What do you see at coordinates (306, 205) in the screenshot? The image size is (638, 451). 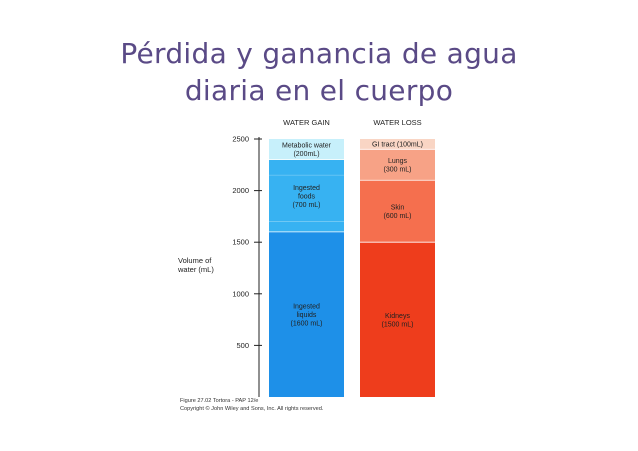 I see `segment-label: (700 mL)` at bounding box center [306, 205].